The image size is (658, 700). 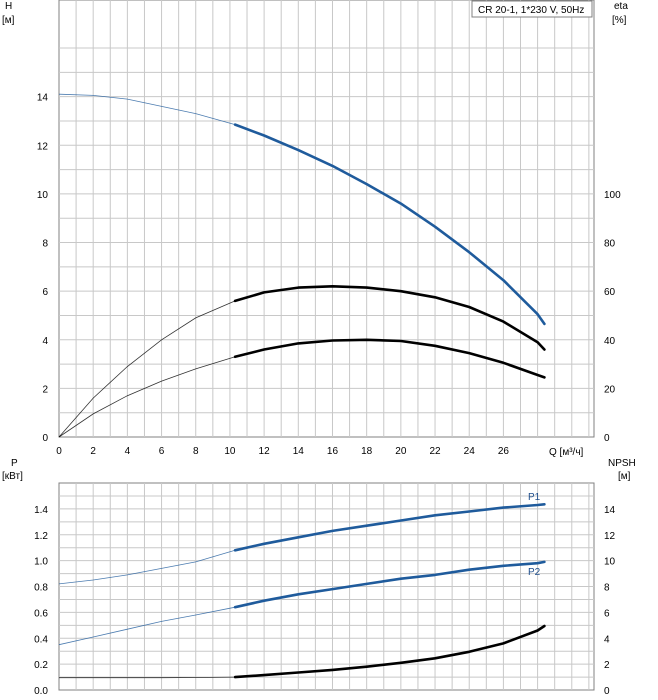 What do you see at coordinates (41, 639) in the screenshot?
I see `p-tick-label: 0.4` at bounding box center [41, 639].